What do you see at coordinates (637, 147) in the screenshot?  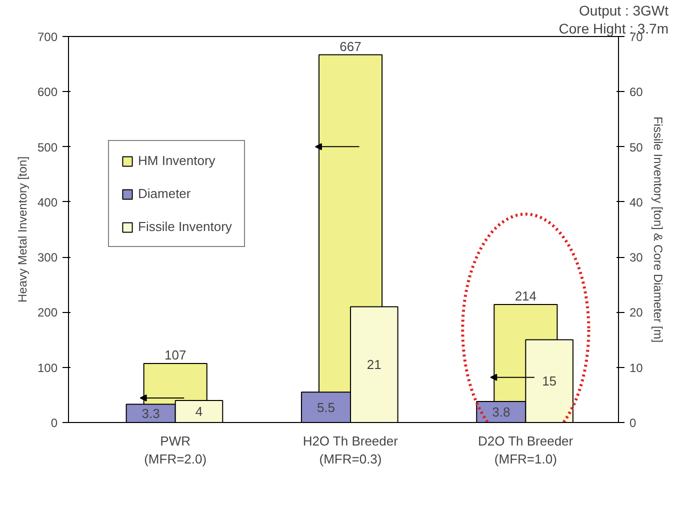 I see `y2-tick-label: 50` at bounding box center [637, 147].